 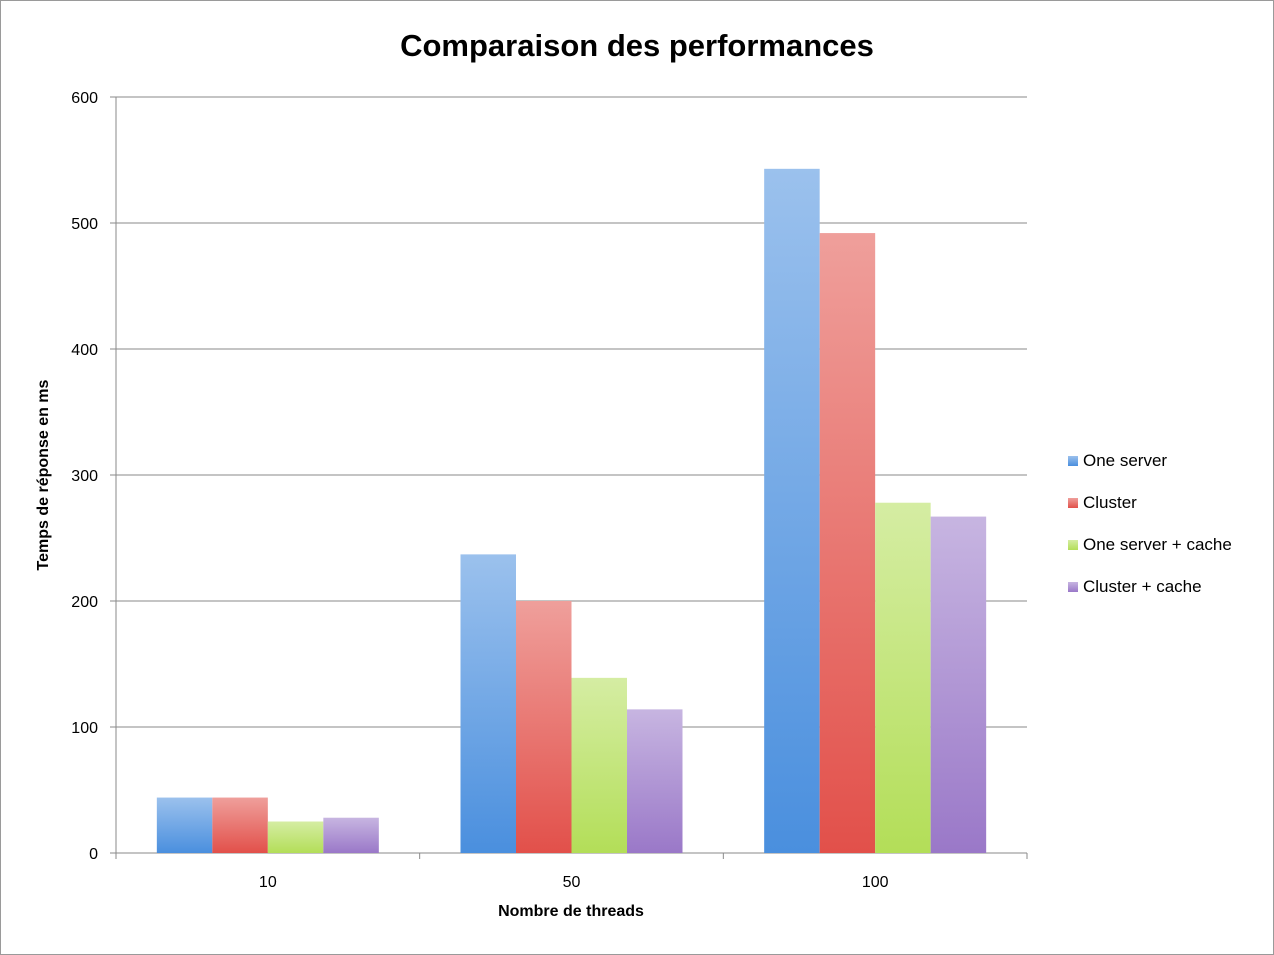 What do you see at coordinates (84, 98) in the screenshot?
I see `y-tick-label: 600` at bounding box center [84, 98].